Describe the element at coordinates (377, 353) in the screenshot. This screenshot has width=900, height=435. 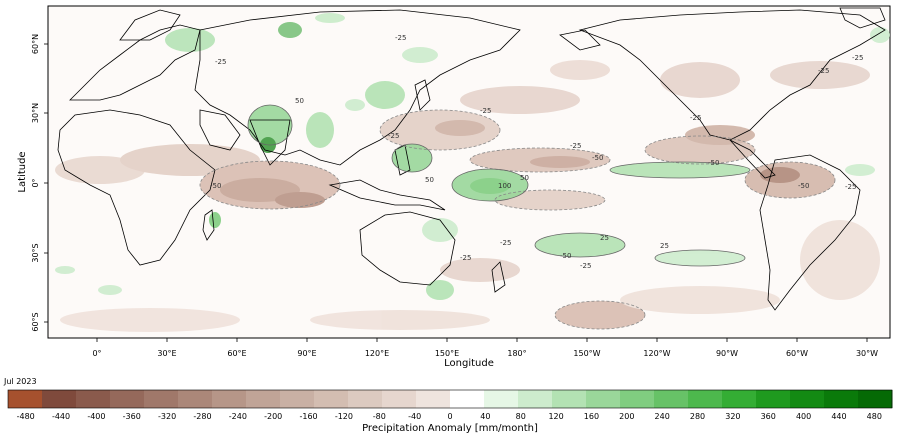
I see `x-tick-label: 120°E` at that location.